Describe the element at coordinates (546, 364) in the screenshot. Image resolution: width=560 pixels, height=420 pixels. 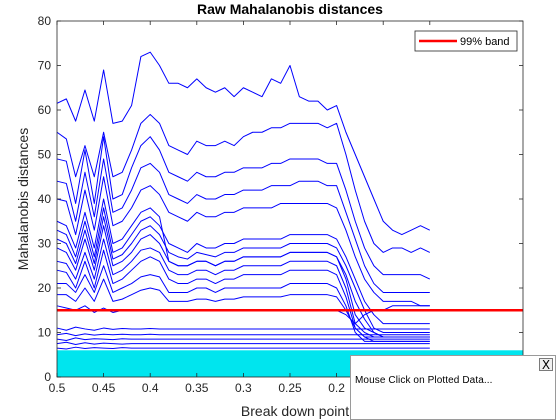
I see `popup-close-button: X` at that location.